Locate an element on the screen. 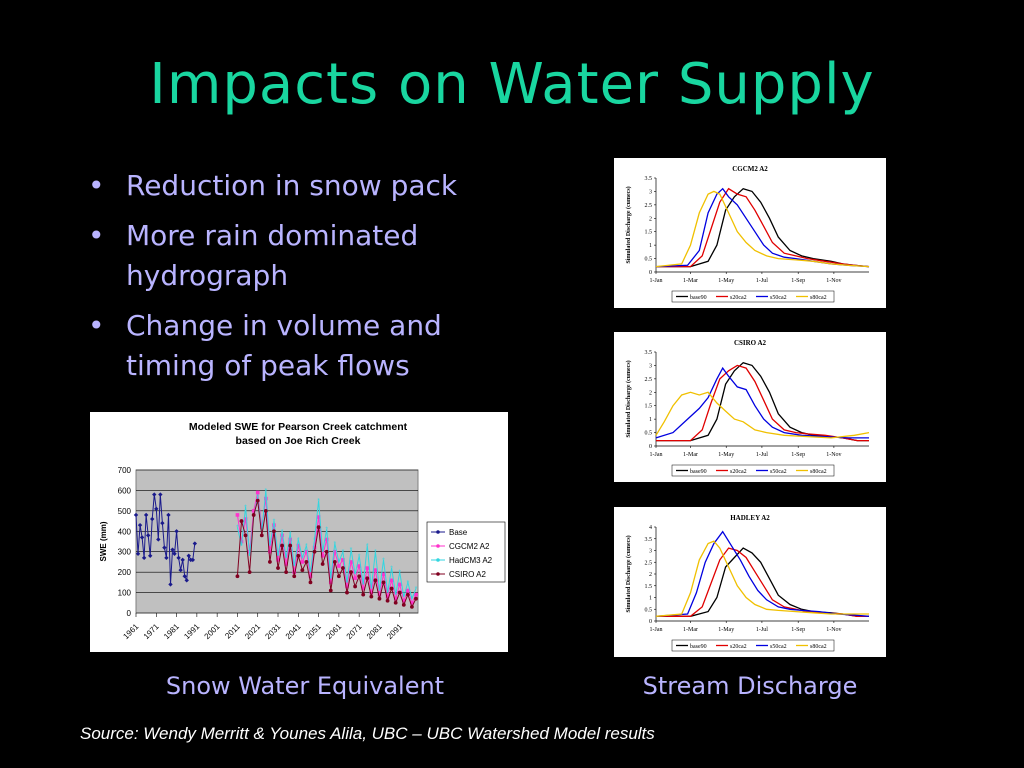 The height and width of the screenshot is (768, 1024). legend-marker is located at coordinates (438, 560).